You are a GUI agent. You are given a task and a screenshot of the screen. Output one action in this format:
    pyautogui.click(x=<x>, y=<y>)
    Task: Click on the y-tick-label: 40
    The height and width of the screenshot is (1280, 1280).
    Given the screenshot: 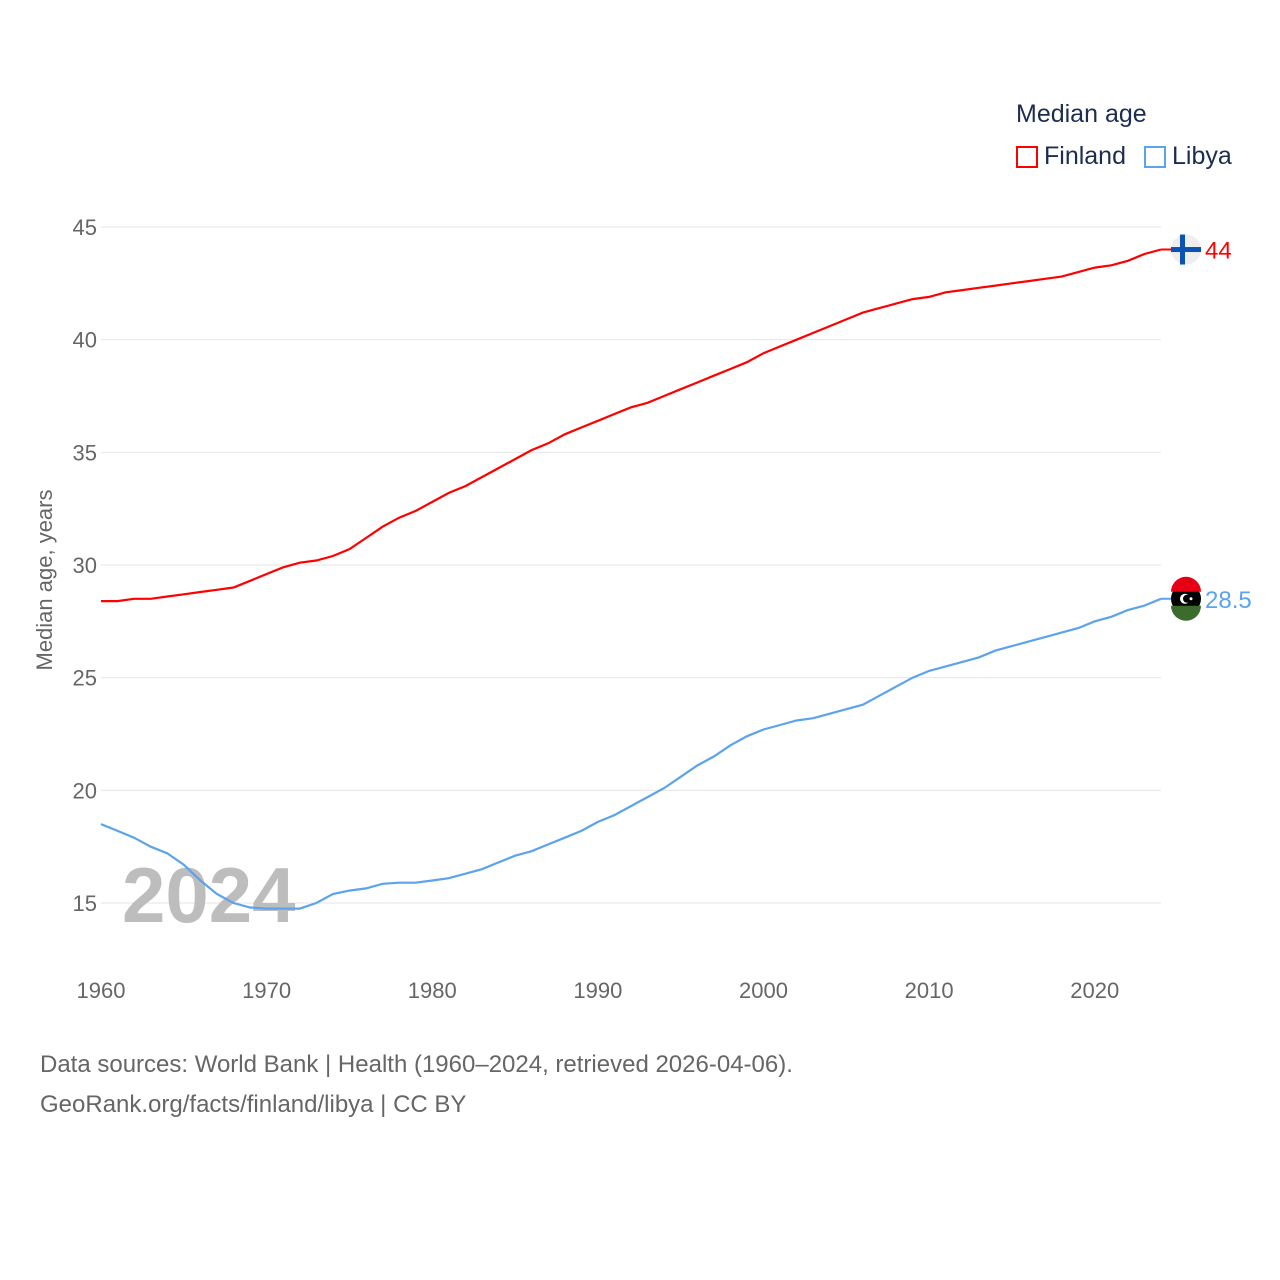 What is the action you would take?
    pyautogui.click(x=85, y=340)
    